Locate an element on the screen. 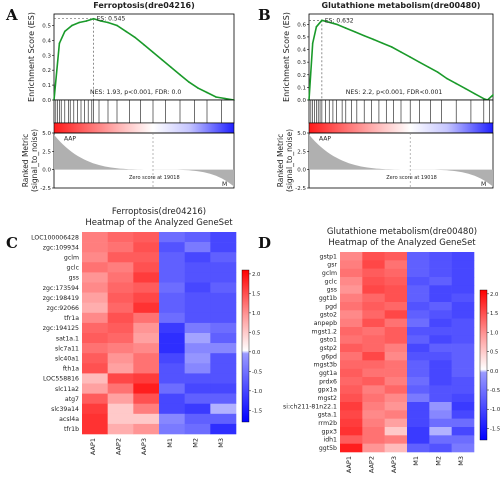  heatmap-row-label: gstp1 is located at coordinates (329, 256).